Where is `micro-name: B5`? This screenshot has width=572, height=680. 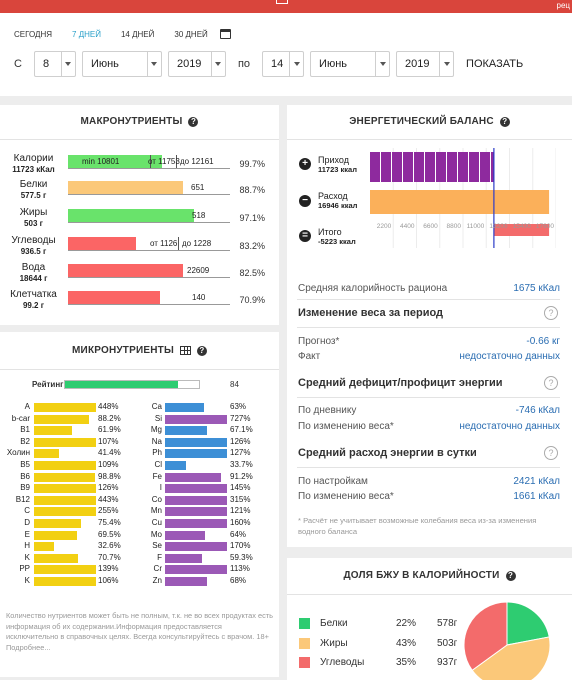 micro-name: B5 is located at coordinates (25, 464).